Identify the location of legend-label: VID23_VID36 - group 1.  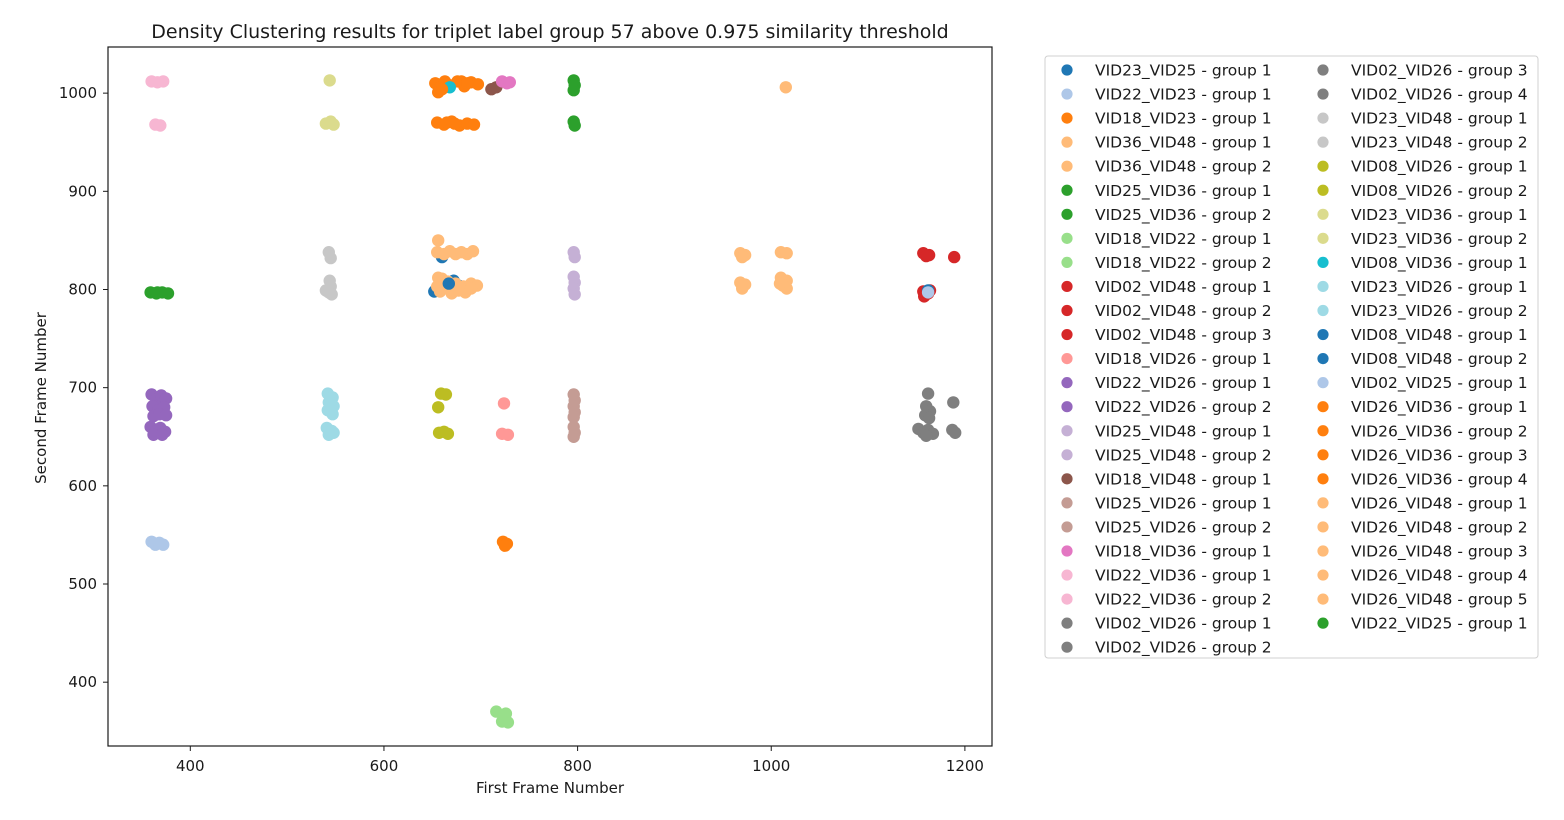
(1439, 215).